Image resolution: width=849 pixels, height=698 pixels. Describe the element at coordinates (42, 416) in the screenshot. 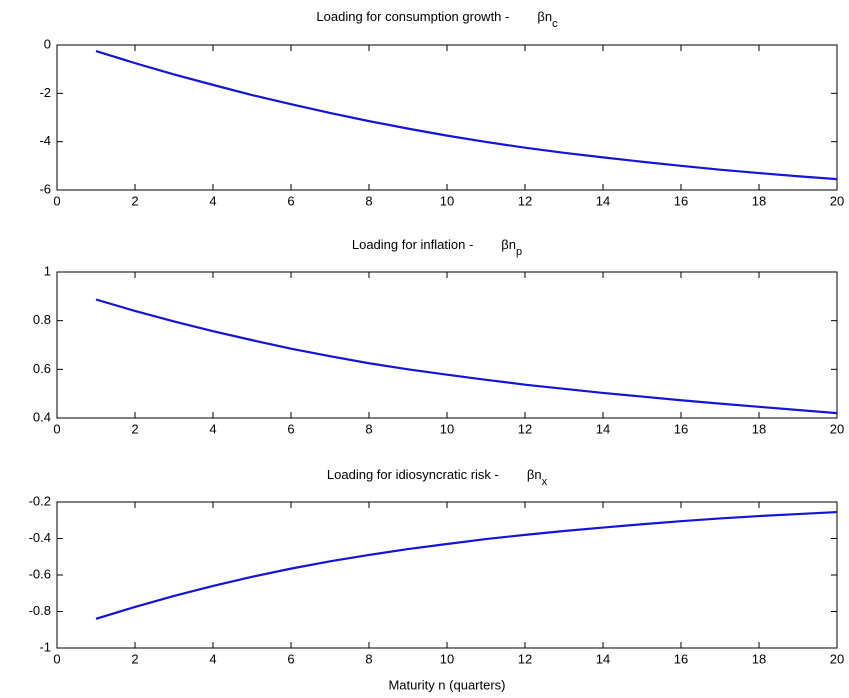

I see `y-tick-label: 0.4` at that location.